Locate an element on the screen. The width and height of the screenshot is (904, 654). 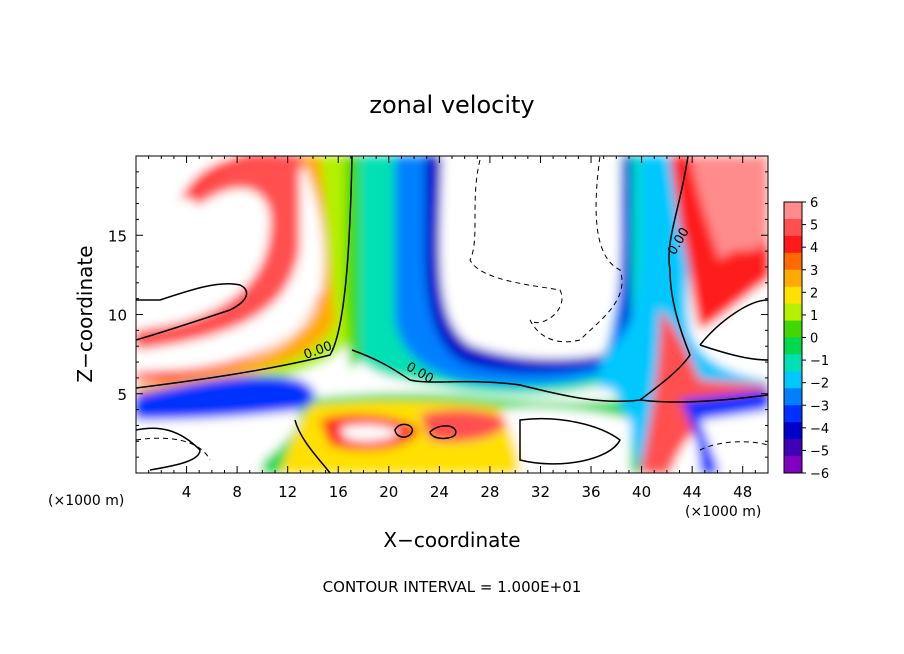
x-tick-label: 24 is located at coordinates (439, 492).